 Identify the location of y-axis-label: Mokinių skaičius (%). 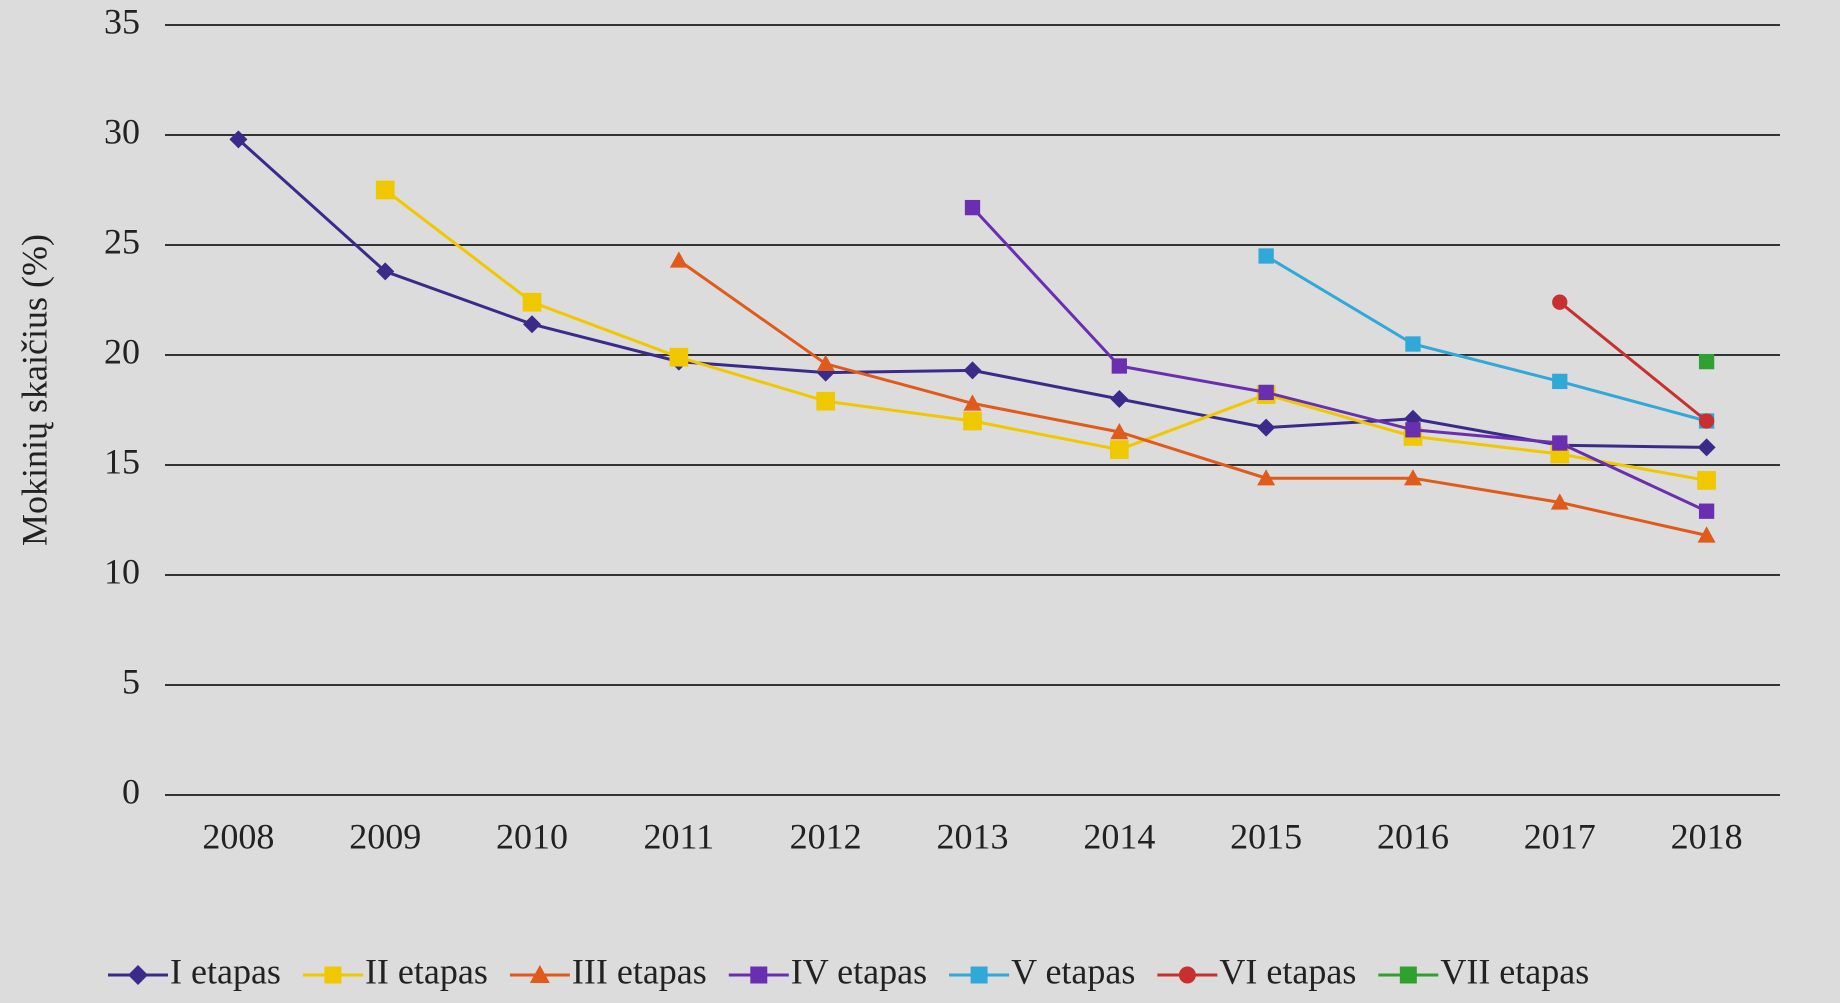
(34, 390).